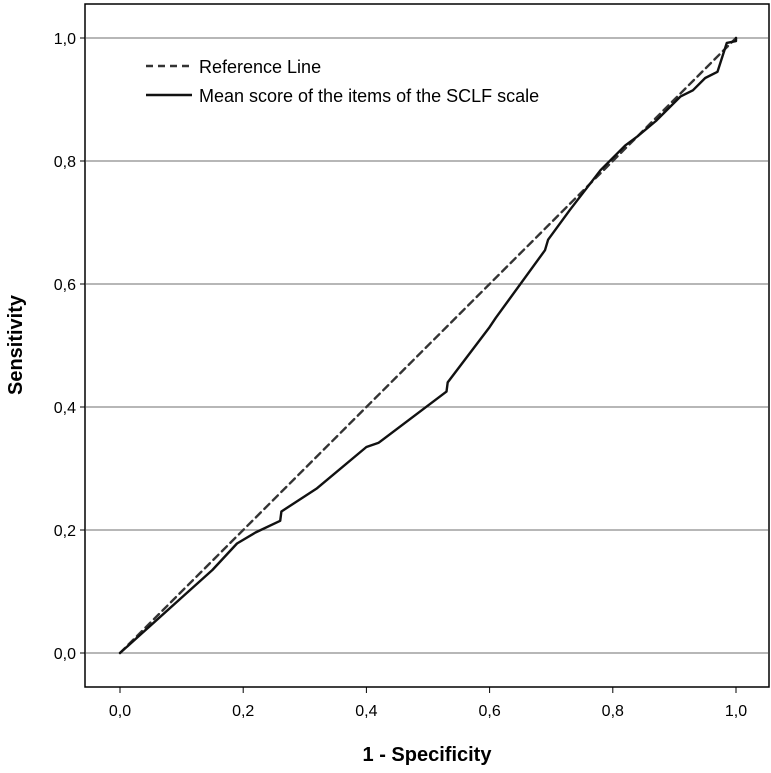  Describe the element at coordinates (65, 162) in the screenshot. I see `y-tick-label: 0,8` at that location.